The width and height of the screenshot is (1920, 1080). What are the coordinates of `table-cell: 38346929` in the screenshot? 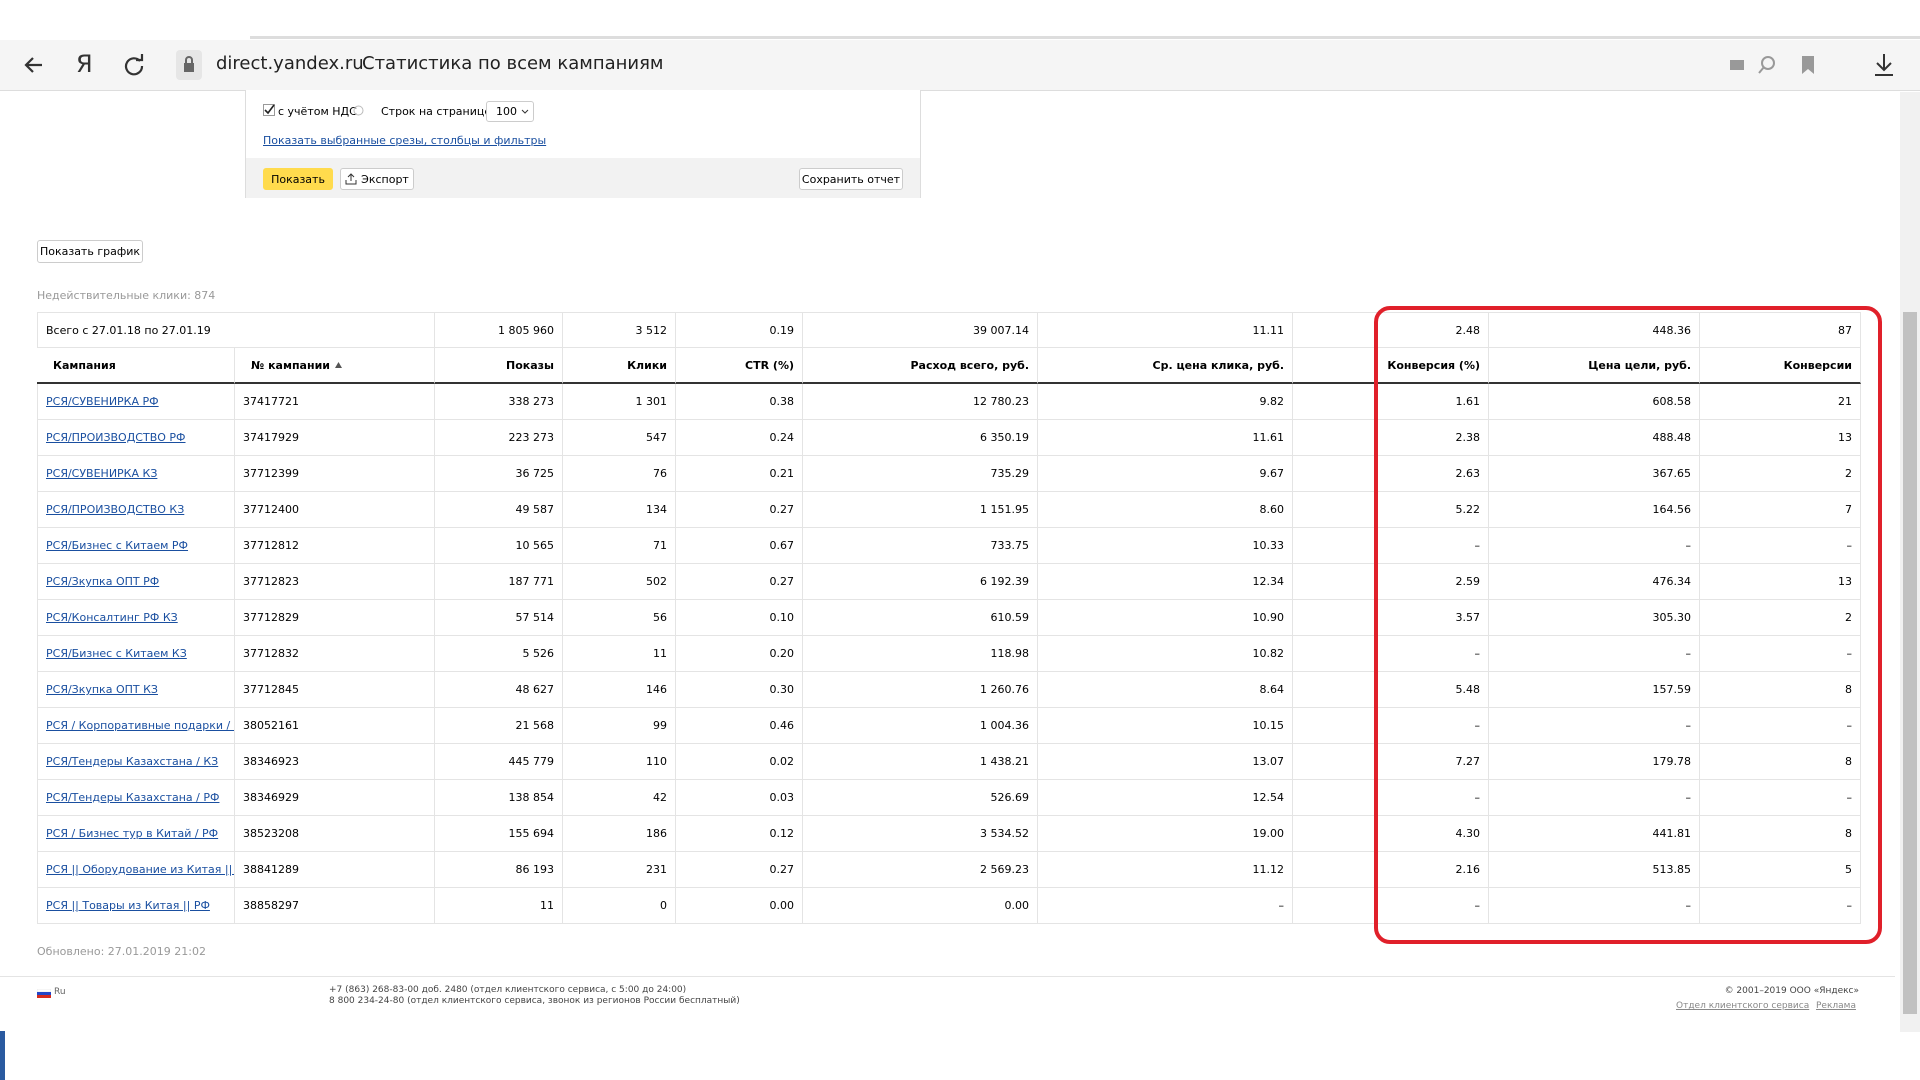 It's located at (335, 798).